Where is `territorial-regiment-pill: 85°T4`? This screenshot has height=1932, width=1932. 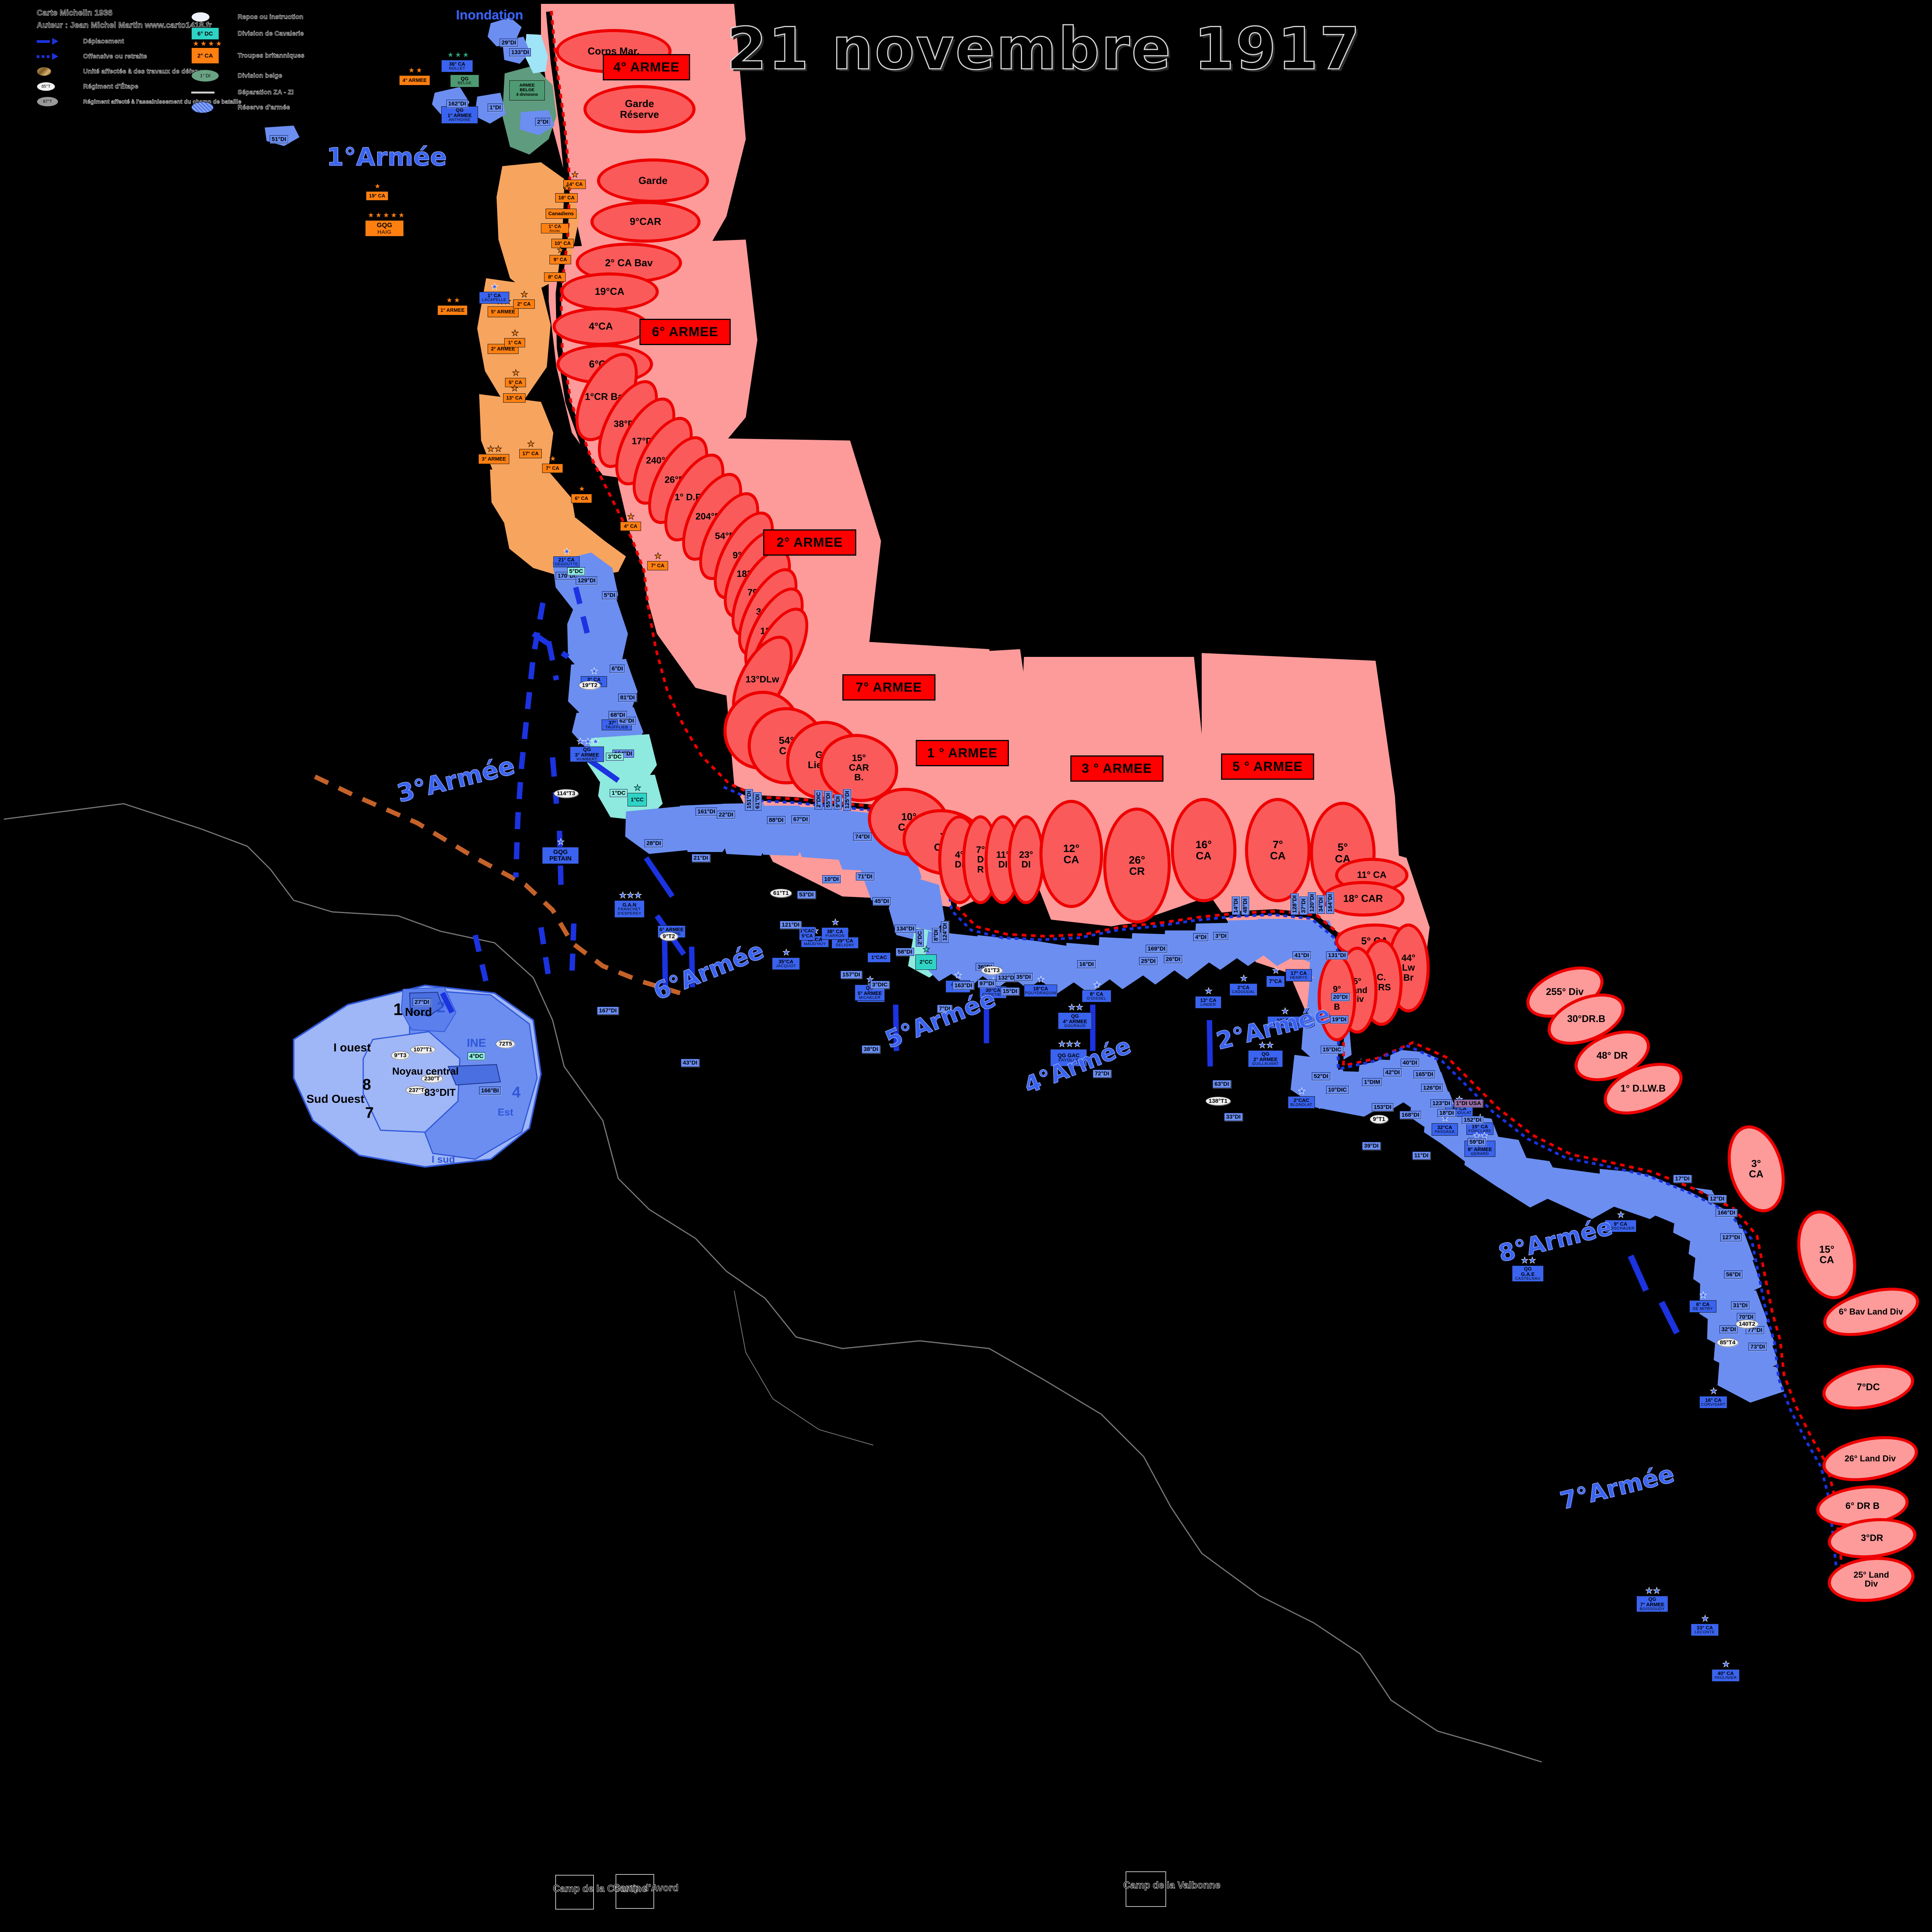 territorial-regiment-pill: 85°T4 is located at coordinates (1728, 1342).